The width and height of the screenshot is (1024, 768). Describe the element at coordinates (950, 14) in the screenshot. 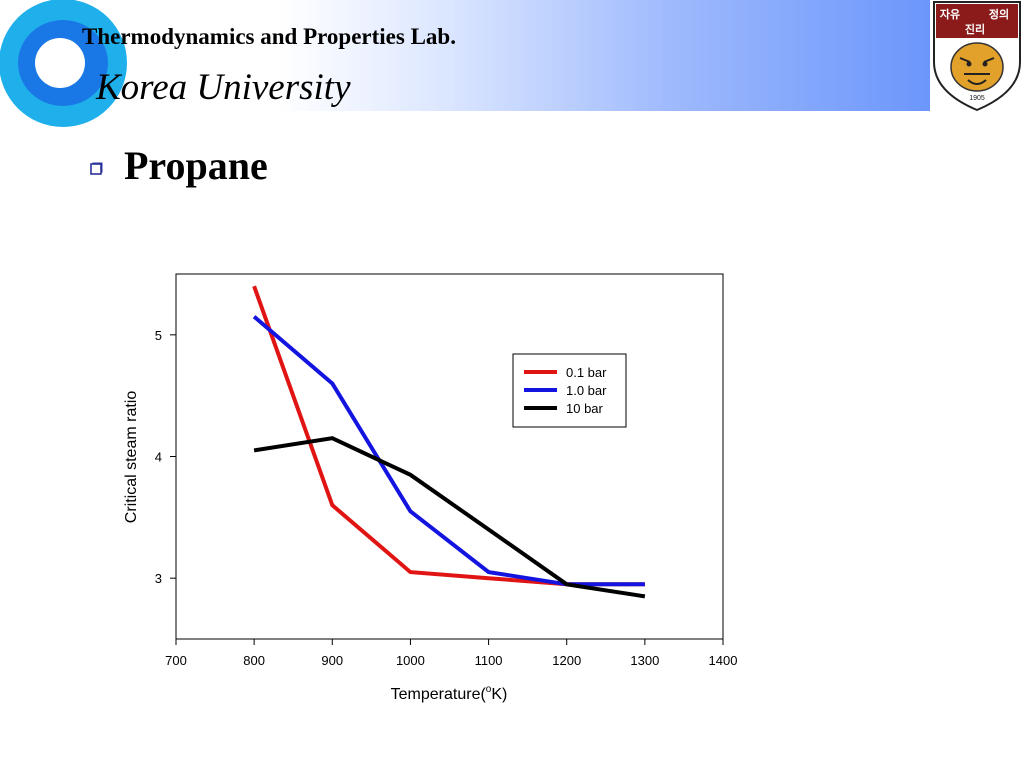

I see `crest-motto-1: 자유` at that location.